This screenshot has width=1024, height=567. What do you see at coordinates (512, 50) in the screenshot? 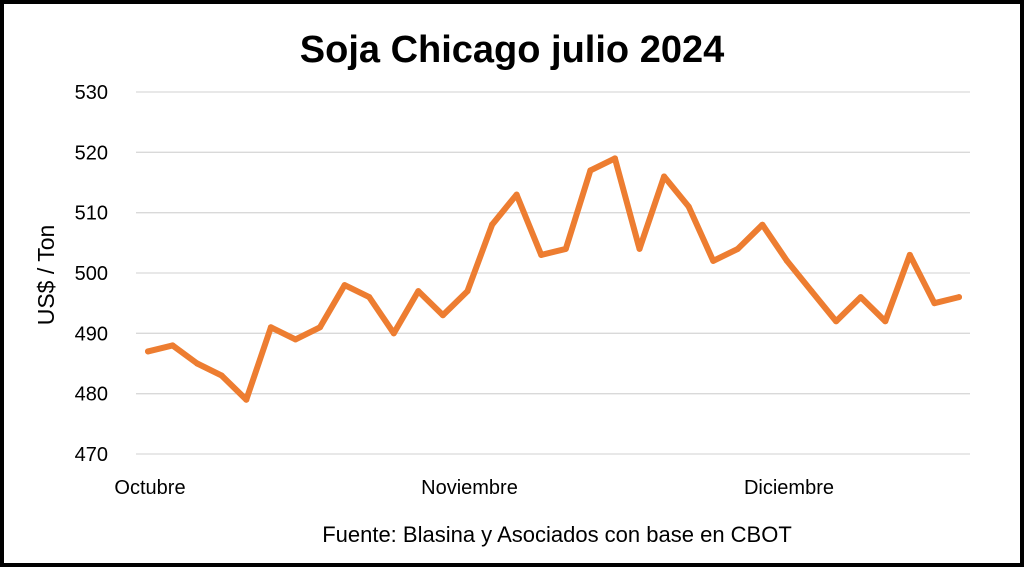
I see `chart-title: Soja Chicago julio 2024` at bounding box center [512, 50].